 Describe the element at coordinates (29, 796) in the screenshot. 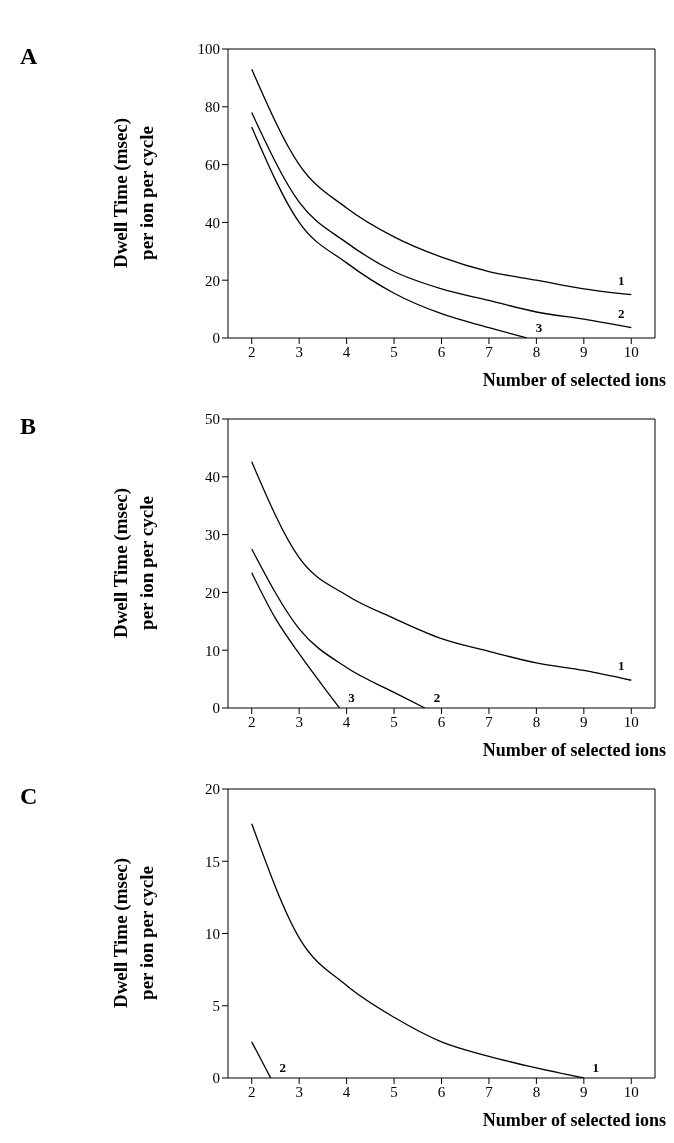

I see `text: C` at that location.